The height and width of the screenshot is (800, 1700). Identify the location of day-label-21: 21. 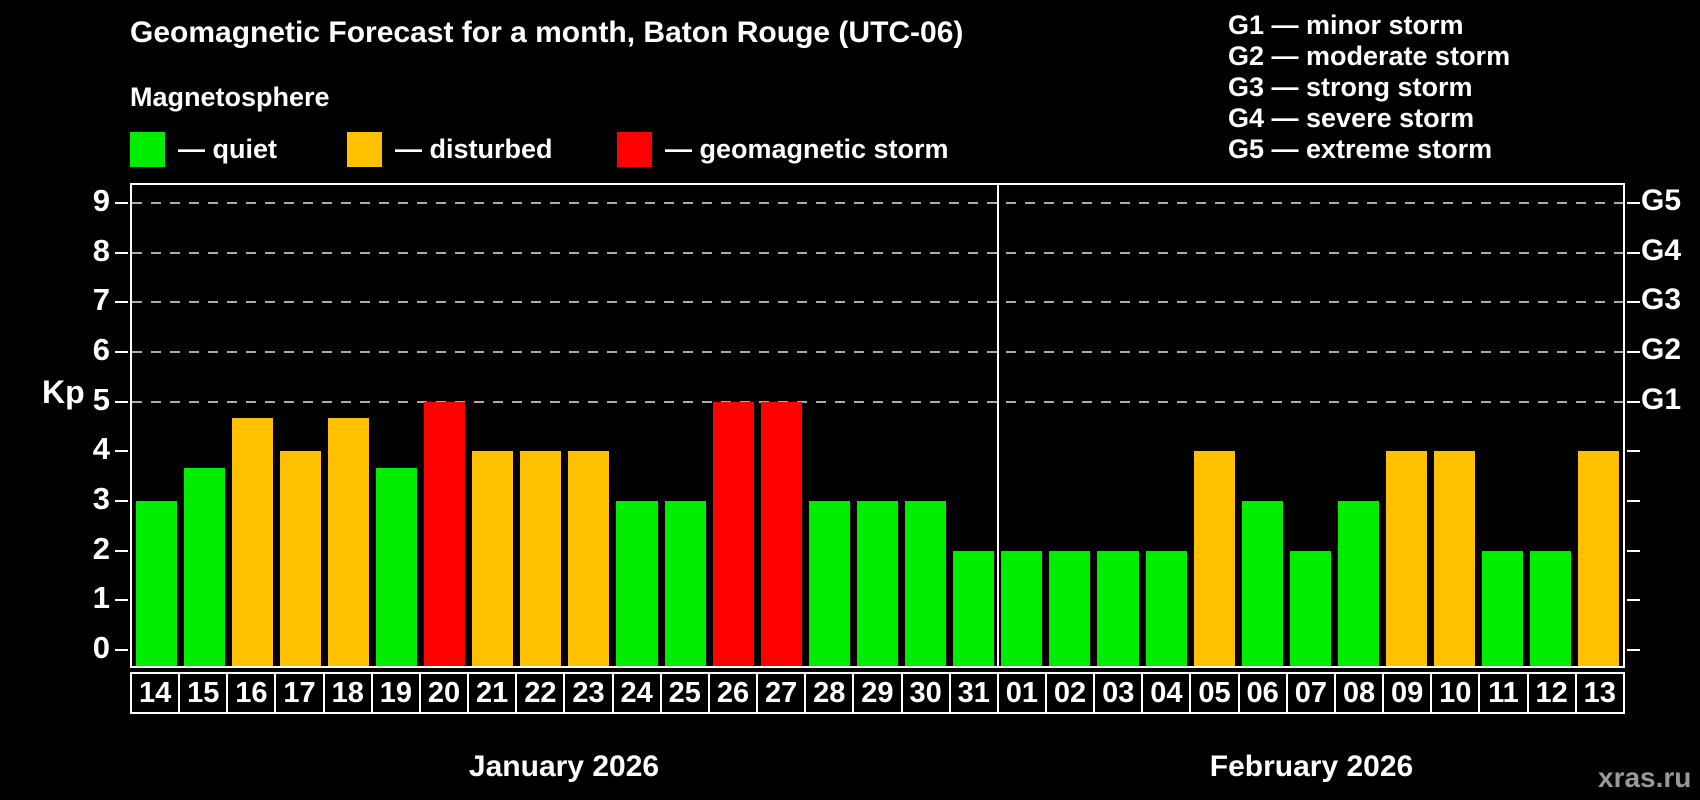
(492, 693).